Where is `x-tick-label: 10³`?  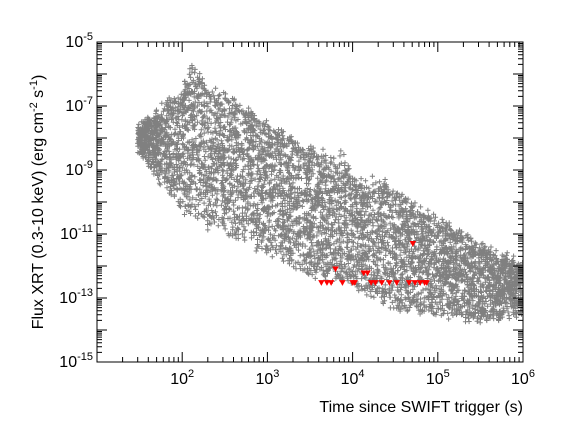 x-tick-label: 10³ is located at coordinates (267, 378).